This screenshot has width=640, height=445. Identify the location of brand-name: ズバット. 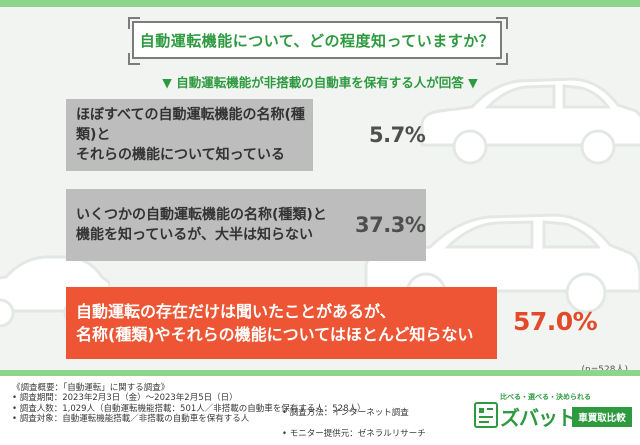
(538, 418).